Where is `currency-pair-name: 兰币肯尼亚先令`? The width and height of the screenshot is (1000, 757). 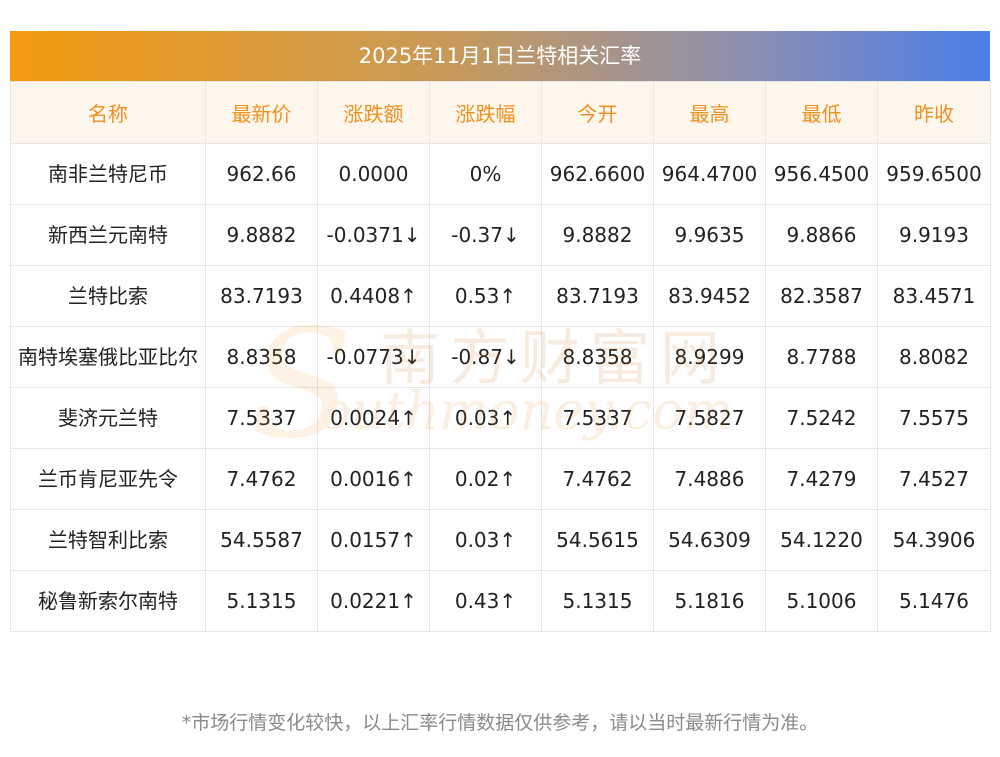 currency-pair-name: 兰币肯尼亚先令 is located at coordinates (108, 479).